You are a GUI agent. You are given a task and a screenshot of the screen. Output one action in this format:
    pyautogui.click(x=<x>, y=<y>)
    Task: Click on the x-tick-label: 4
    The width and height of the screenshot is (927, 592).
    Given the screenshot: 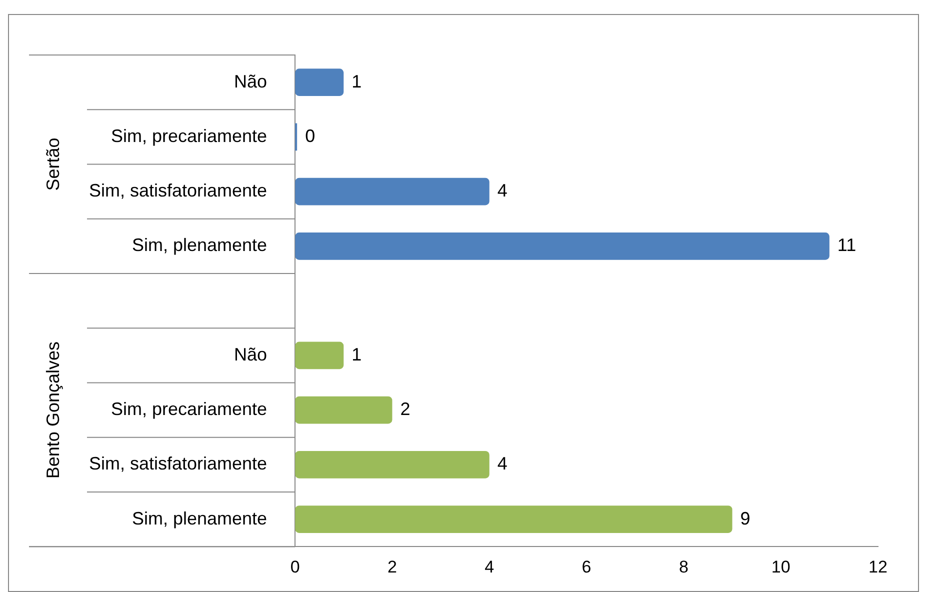 What is the action you would take?
    pyautogui.click(x=489, y=566)
    